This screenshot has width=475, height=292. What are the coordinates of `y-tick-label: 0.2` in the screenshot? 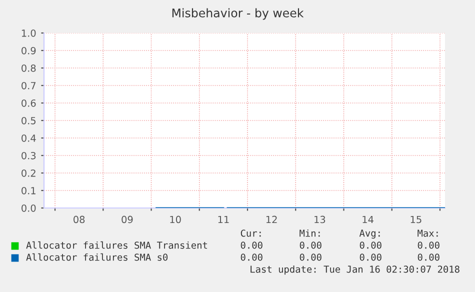 It's located at (29, 173).